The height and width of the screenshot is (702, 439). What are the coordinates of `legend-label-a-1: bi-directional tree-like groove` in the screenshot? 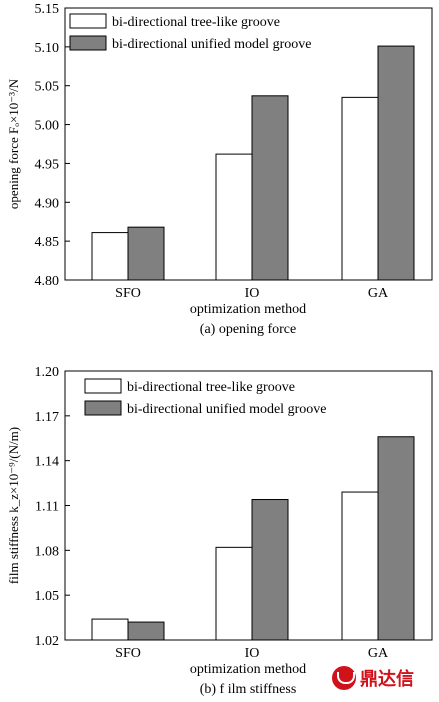 It's located at (196, 22).